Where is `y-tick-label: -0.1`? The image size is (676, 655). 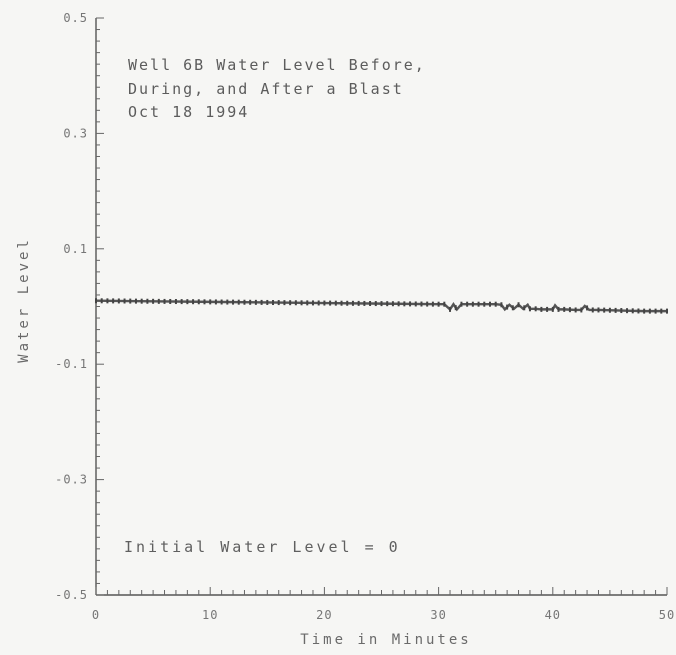
y-tick-label: -0.1 is located at coordinates (71, 364).